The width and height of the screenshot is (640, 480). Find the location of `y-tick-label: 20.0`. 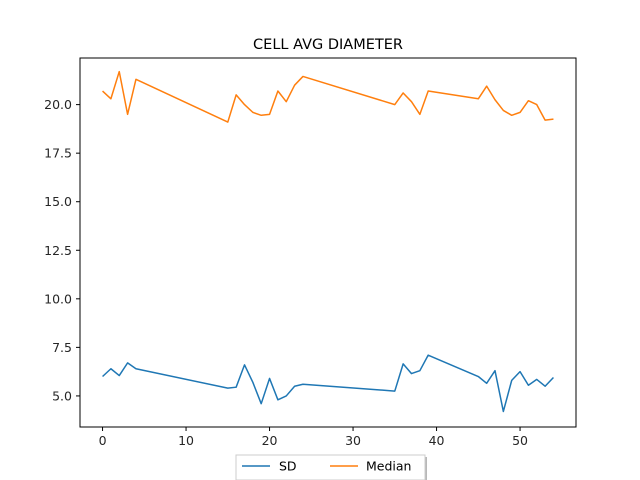

y-tick-label: 20.0 is located at coordinates (58, 104).